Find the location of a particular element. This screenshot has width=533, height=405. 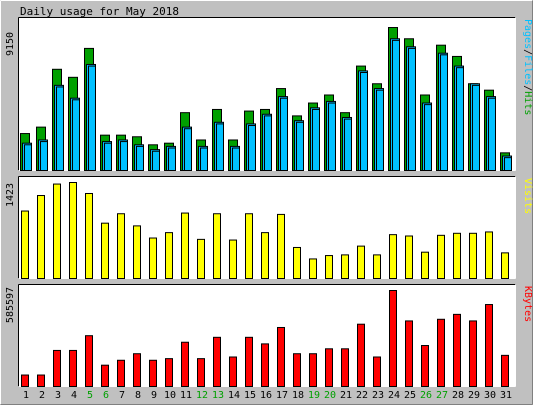

x-tick-label: 24 is located at coordinates (394, 395).